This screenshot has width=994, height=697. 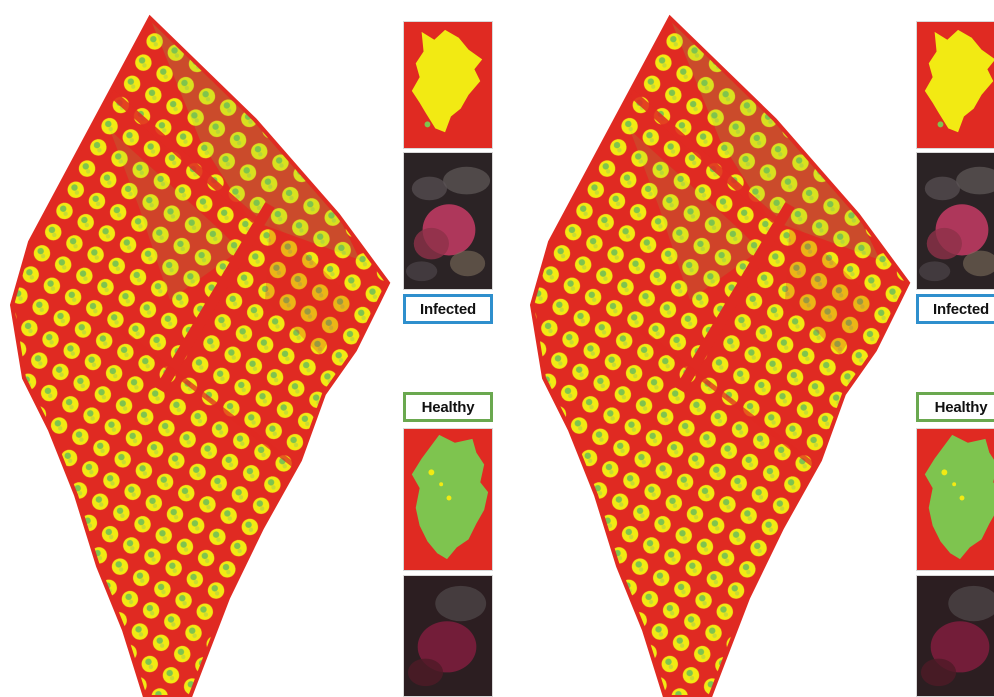 What do you see at coordinates (955, 309) in the screenshot?
I see `right-infected-label: Infected` at bounding box center [955, 309].